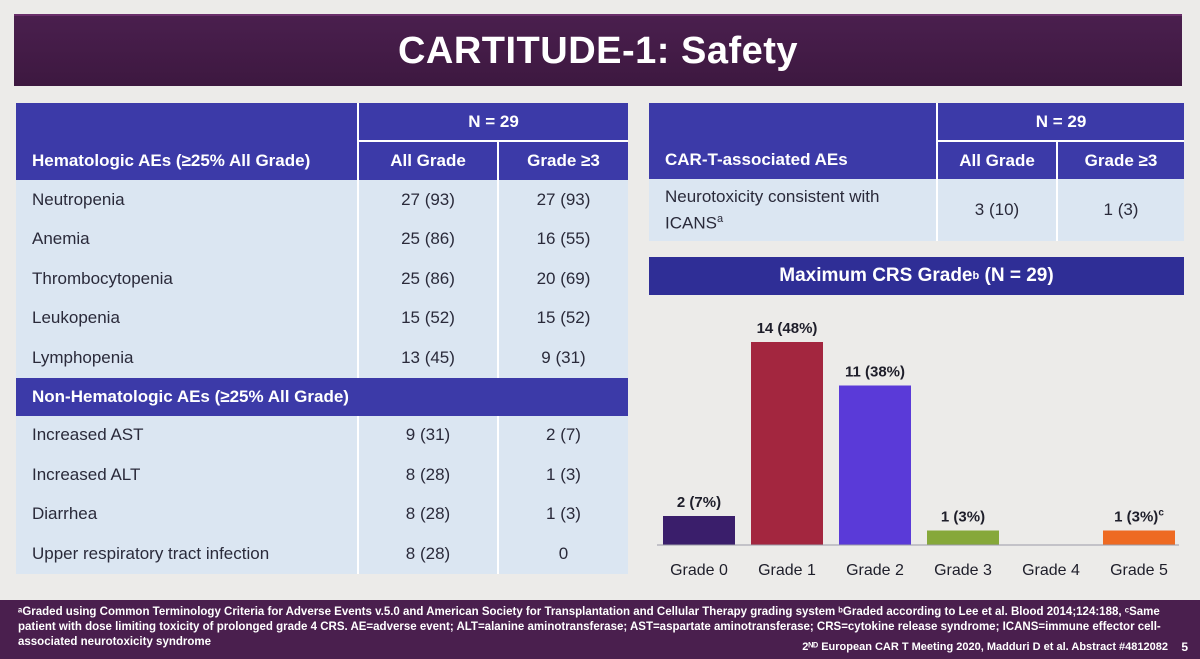  What do you see at coordinates (187, 160) in the screenshot?
I see `section-label-hematologic: Hematologic AEs (≥25% All Grade)` at bounding box center [187, 160].